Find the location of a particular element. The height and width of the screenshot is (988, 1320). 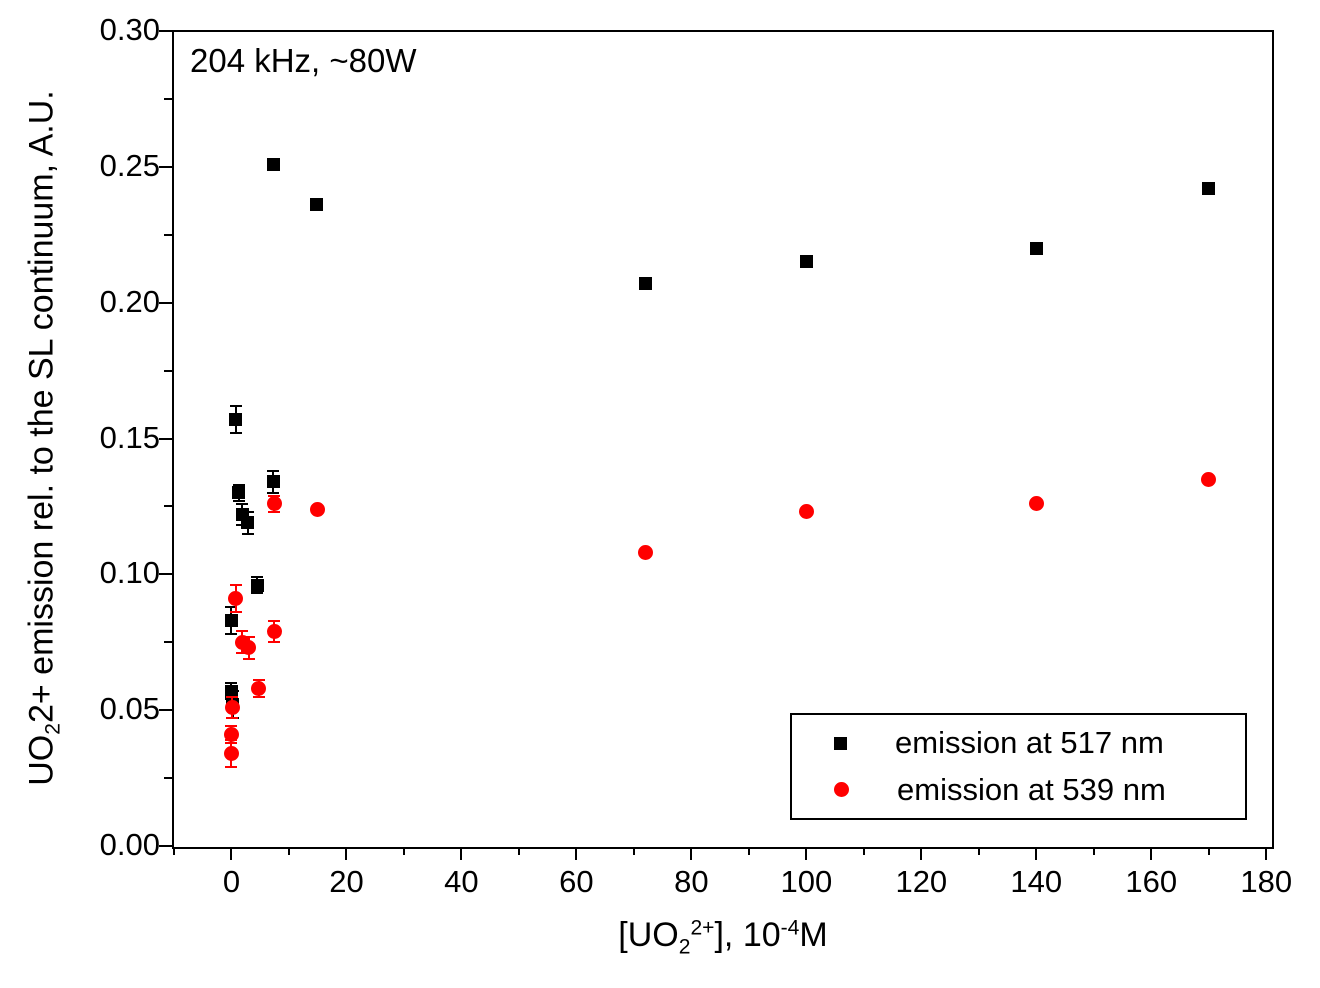

y-axis-label-text: UO is located at coordinates (41, 760).